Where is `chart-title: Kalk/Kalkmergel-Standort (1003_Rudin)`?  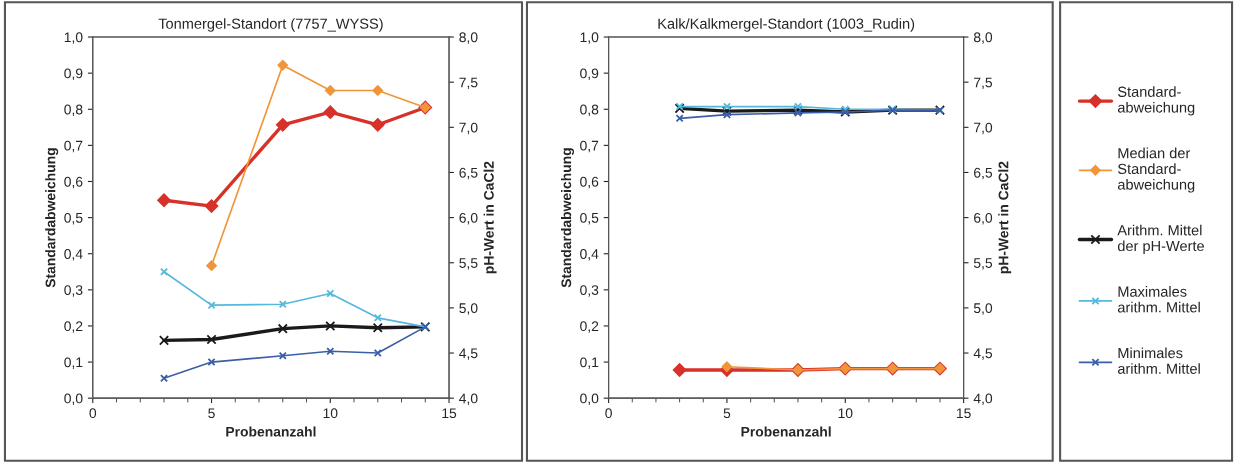
chart-title: Kalk/Kalkmergel-Standort (1003_Rudin) is located at coordinates (786, 25).